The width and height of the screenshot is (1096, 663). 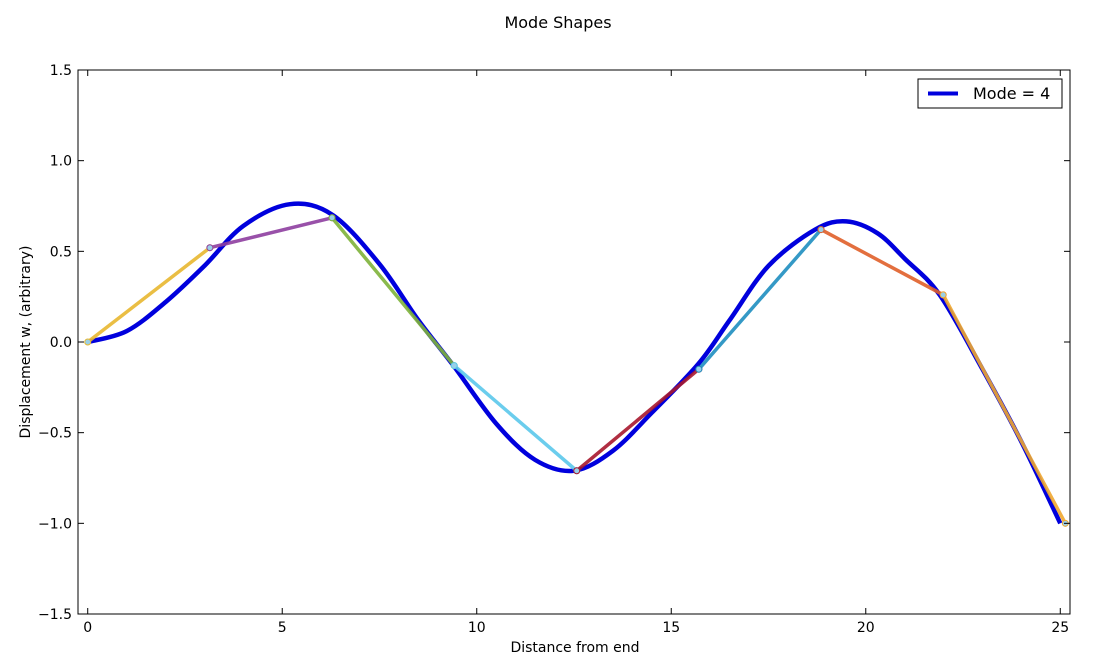 I want to click on y-tick-label: 1.0, so click(x=61, y=162).